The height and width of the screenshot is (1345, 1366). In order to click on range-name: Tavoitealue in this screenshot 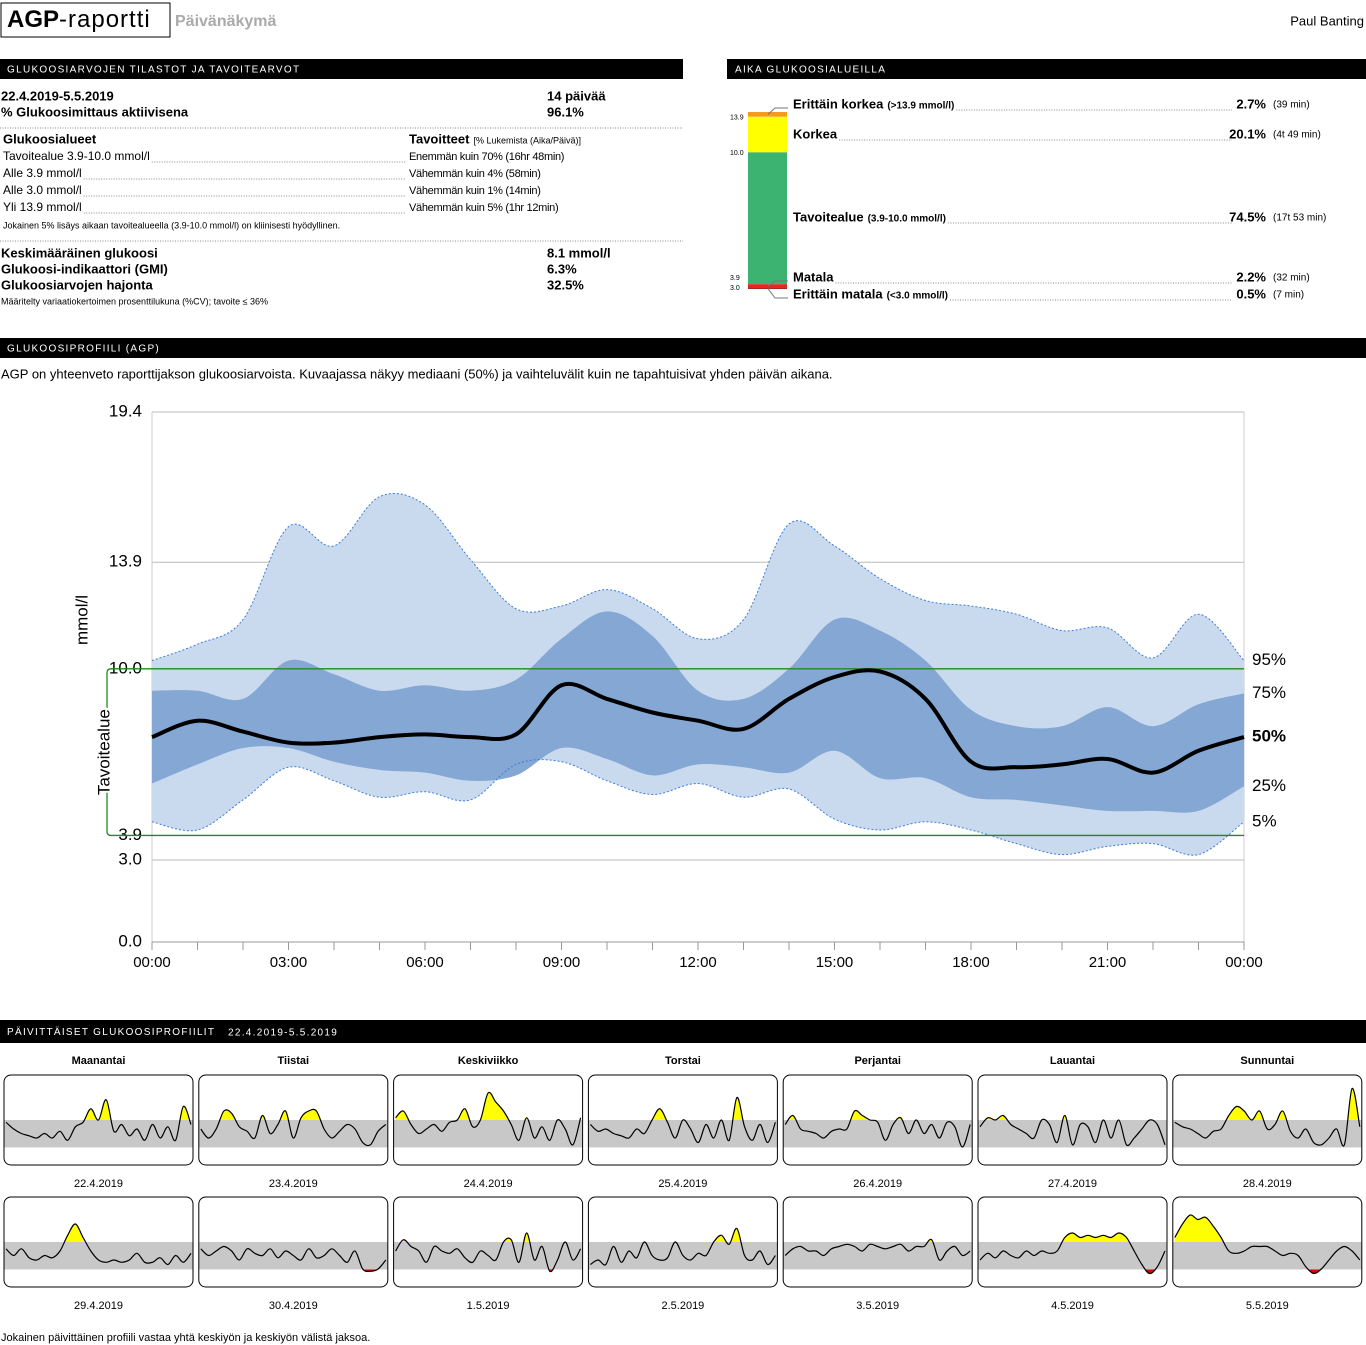, I will do `click(828, 216)`.